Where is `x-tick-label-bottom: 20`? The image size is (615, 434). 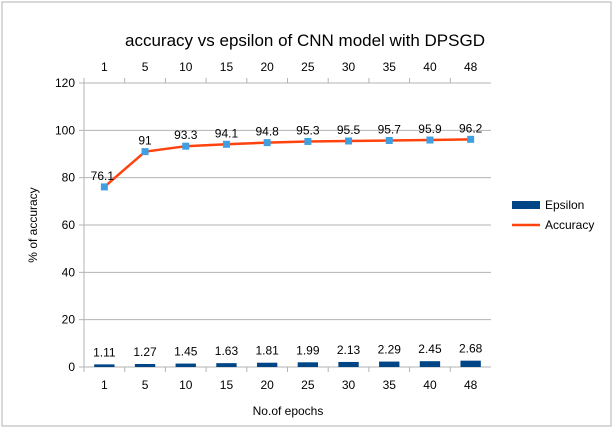
x-tick-label-bottom: 20 is located at coordinates (267, 385).